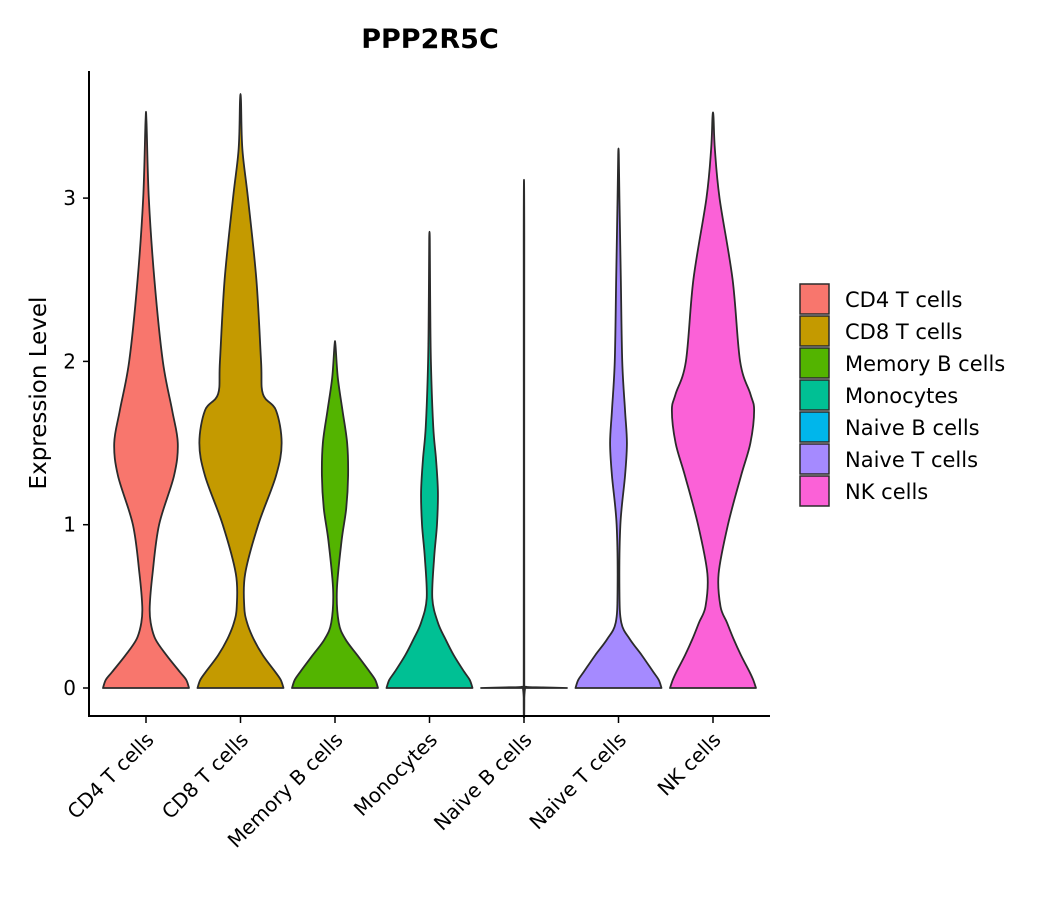  What do you see at coordinates (146, 399) in the screenshot?
I see `violin-cd4-t-cells` at bounding box center [146, 399].